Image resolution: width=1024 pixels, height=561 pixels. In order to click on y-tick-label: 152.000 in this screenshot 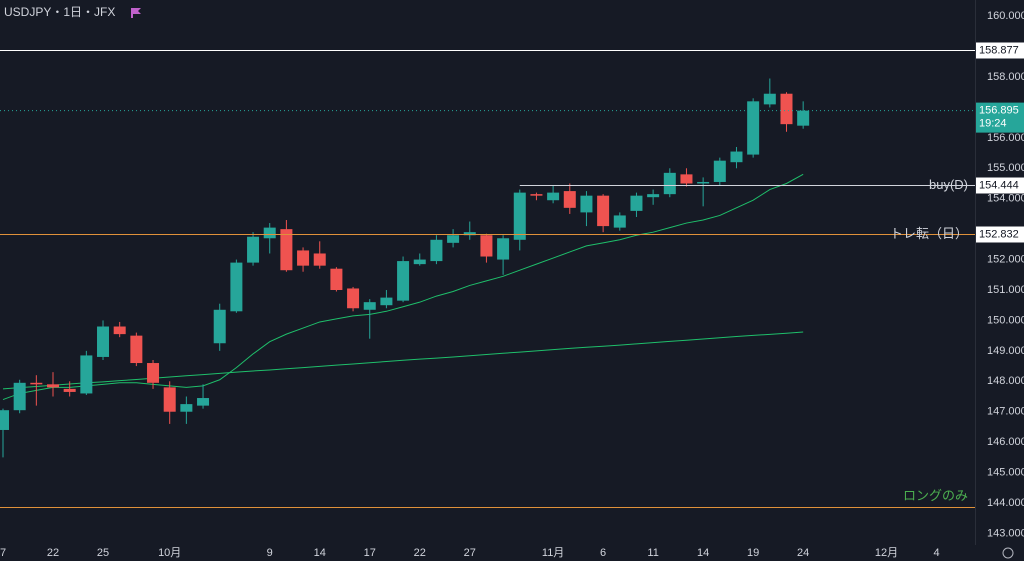, I will do `click(1005, 259)`.